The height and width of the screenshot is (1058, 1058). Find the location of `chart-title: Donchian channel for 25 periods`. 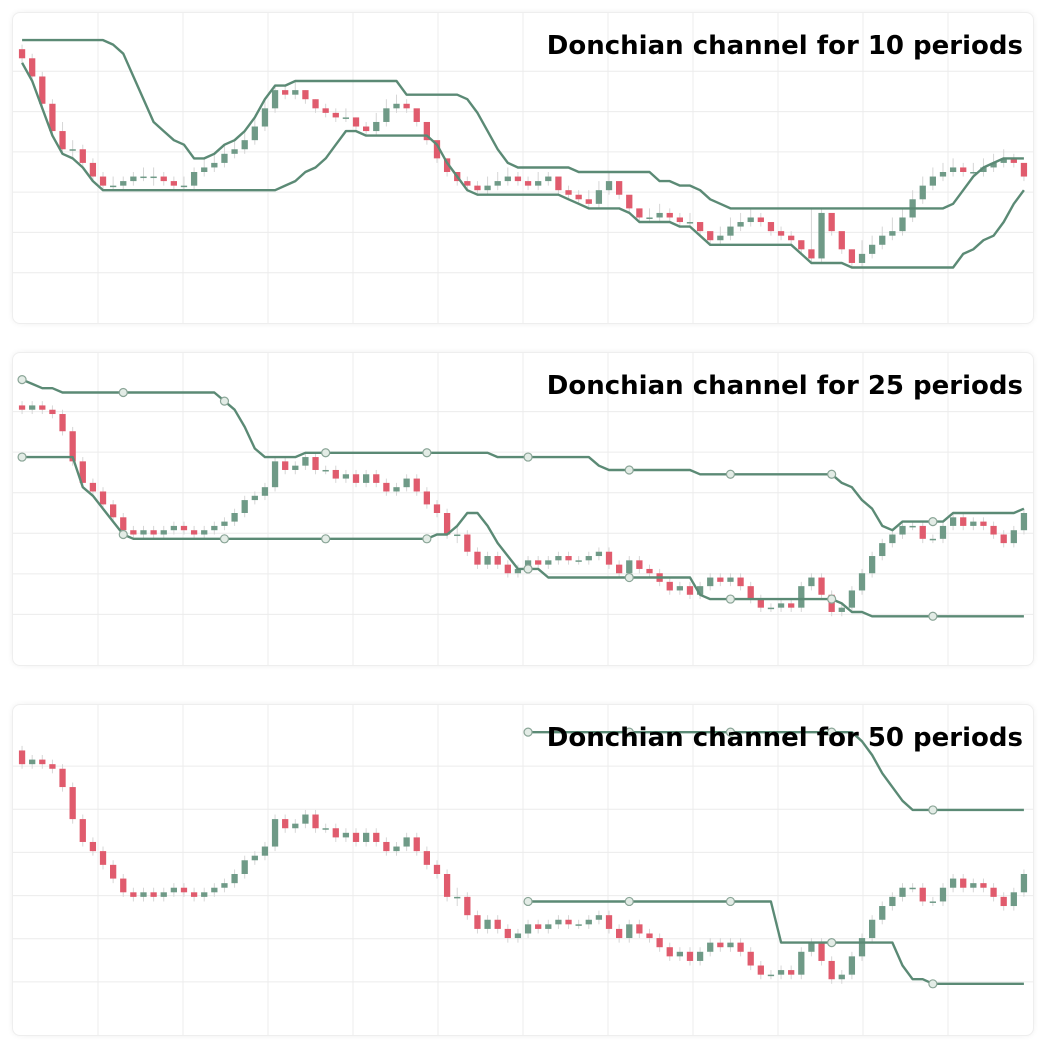

chart-title: Donchian channel for 25 periods is located at coordinates (785, 386).